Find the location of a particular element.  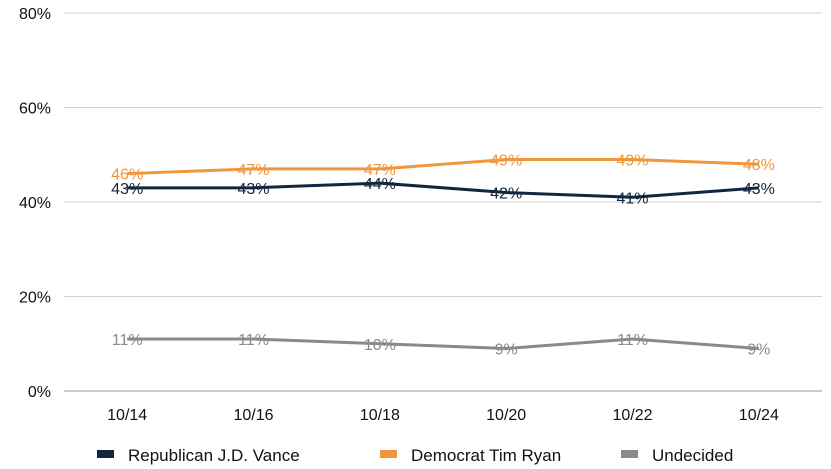

data-label: 46% is located at coordinates (127, 175).